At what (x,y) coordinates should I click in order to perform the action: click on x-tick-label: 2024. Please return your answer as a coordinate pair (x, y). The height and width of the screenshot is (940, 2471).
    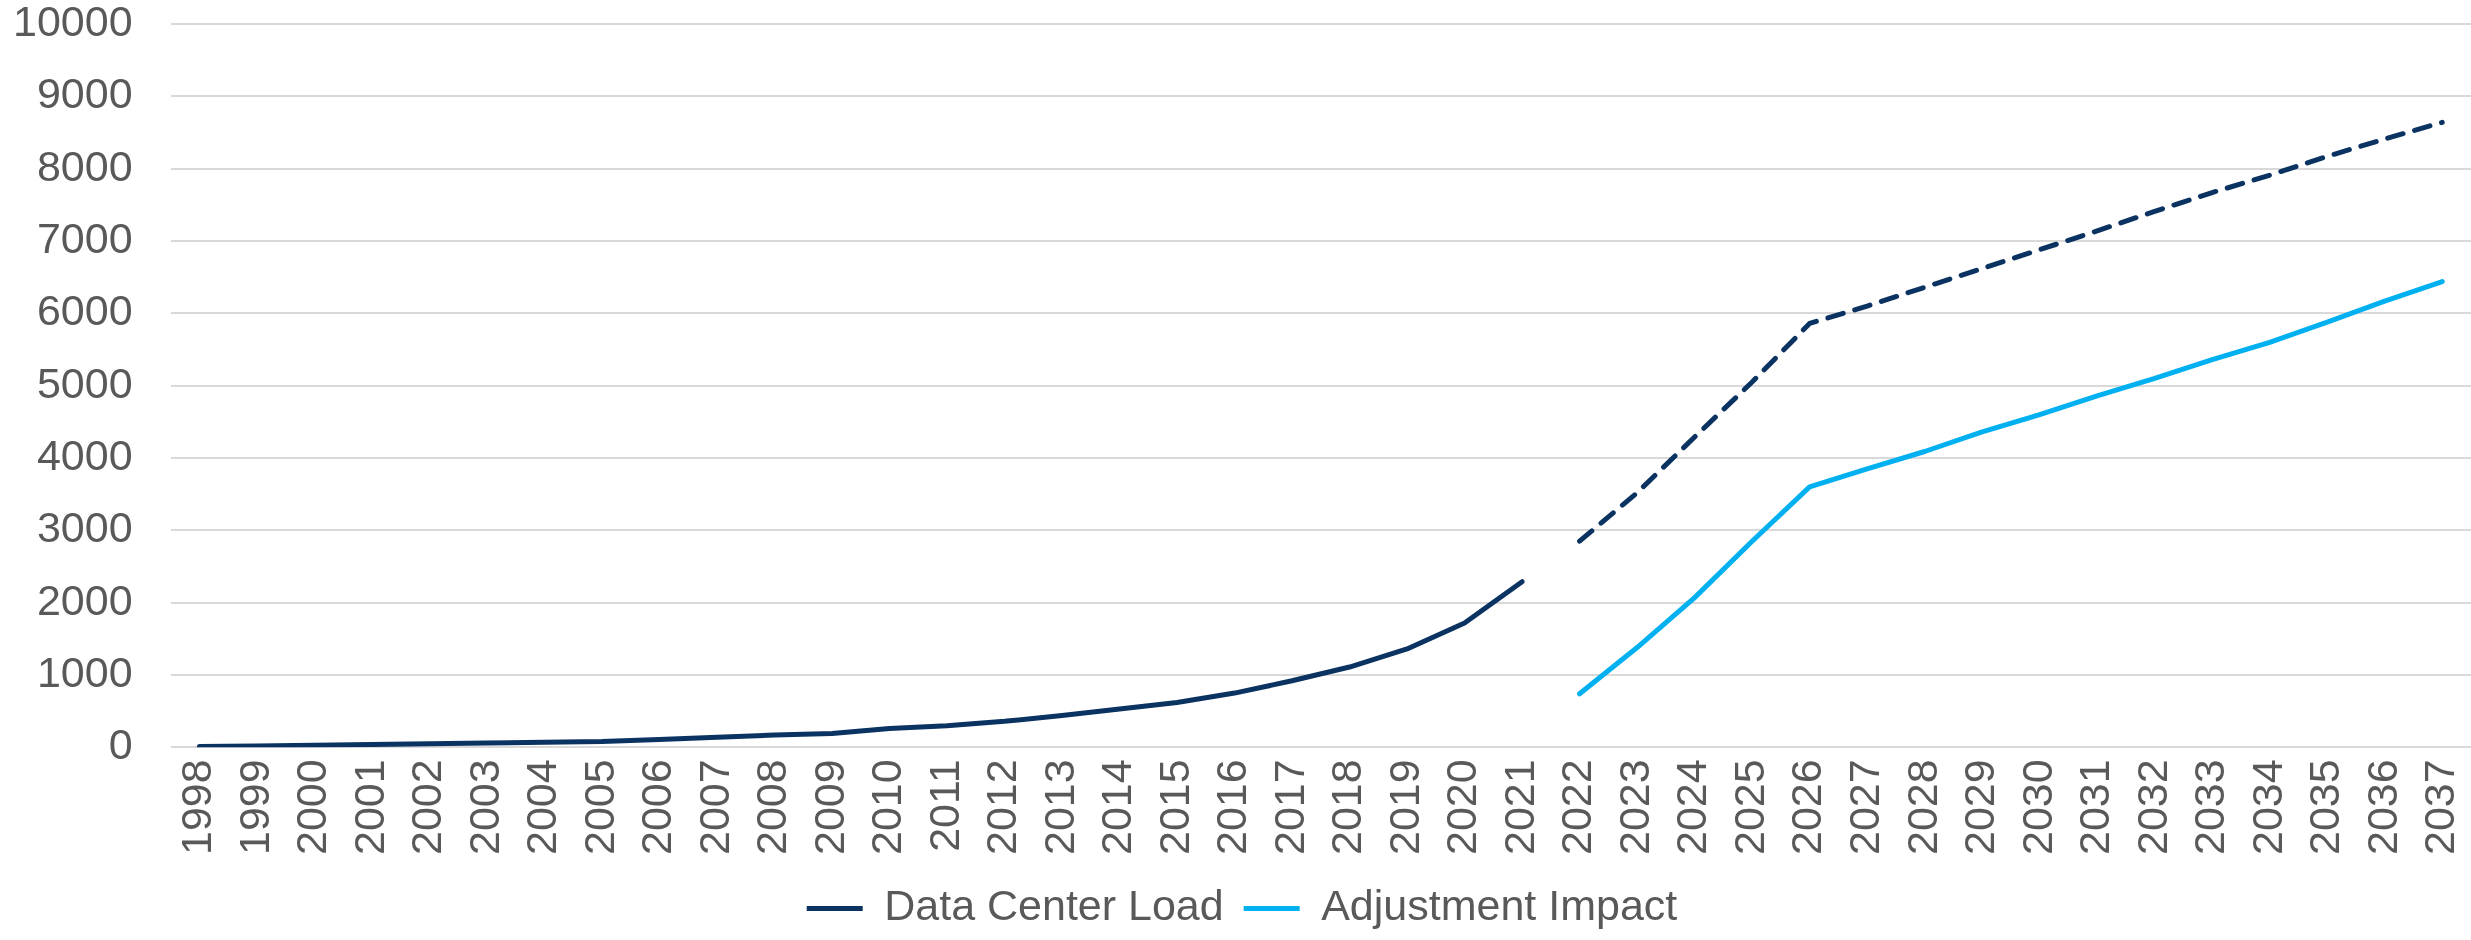
    Looking at the image, I should click on (1691, 807).